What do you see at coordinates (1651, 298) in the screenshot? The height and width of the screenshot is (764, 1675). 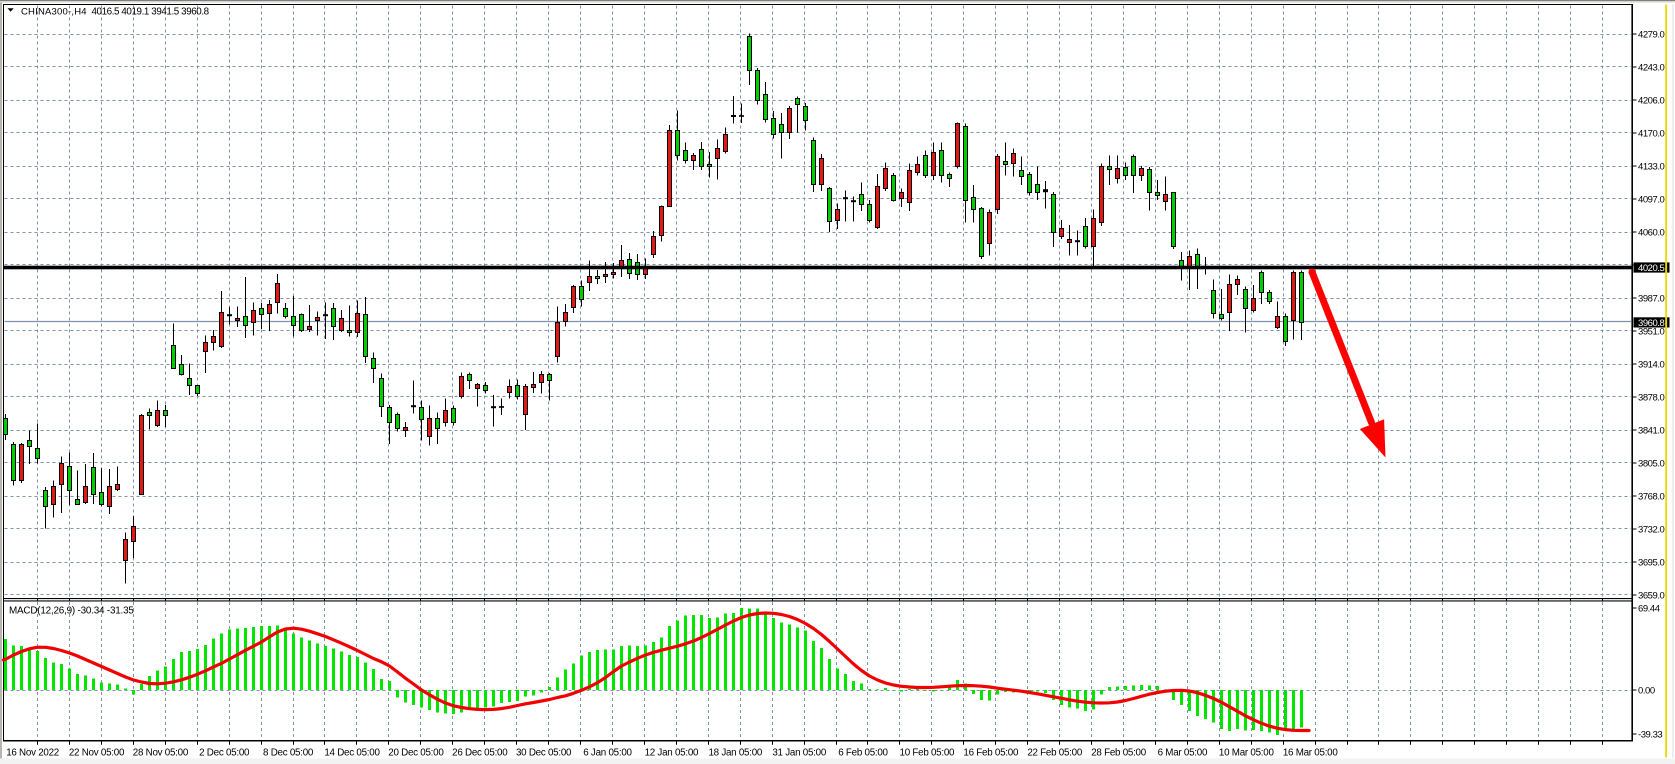 I see `svg-text: 3987.0` at bounding box center [1651, 298].